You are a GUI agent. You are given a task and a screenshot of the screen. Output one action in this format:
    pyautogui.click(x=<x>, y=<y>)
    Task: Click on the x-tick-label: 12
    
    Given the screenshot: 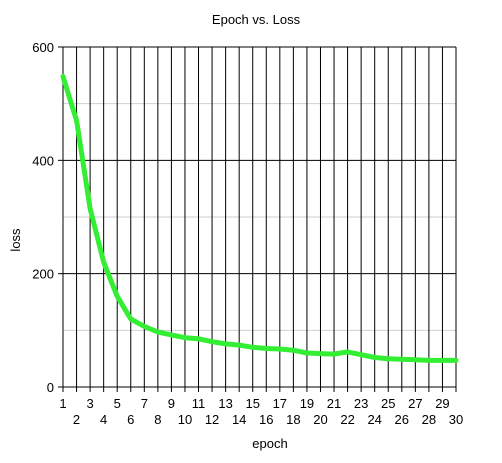 What is the action you would take?
    pyautogui.click(x=212, y=419)
    